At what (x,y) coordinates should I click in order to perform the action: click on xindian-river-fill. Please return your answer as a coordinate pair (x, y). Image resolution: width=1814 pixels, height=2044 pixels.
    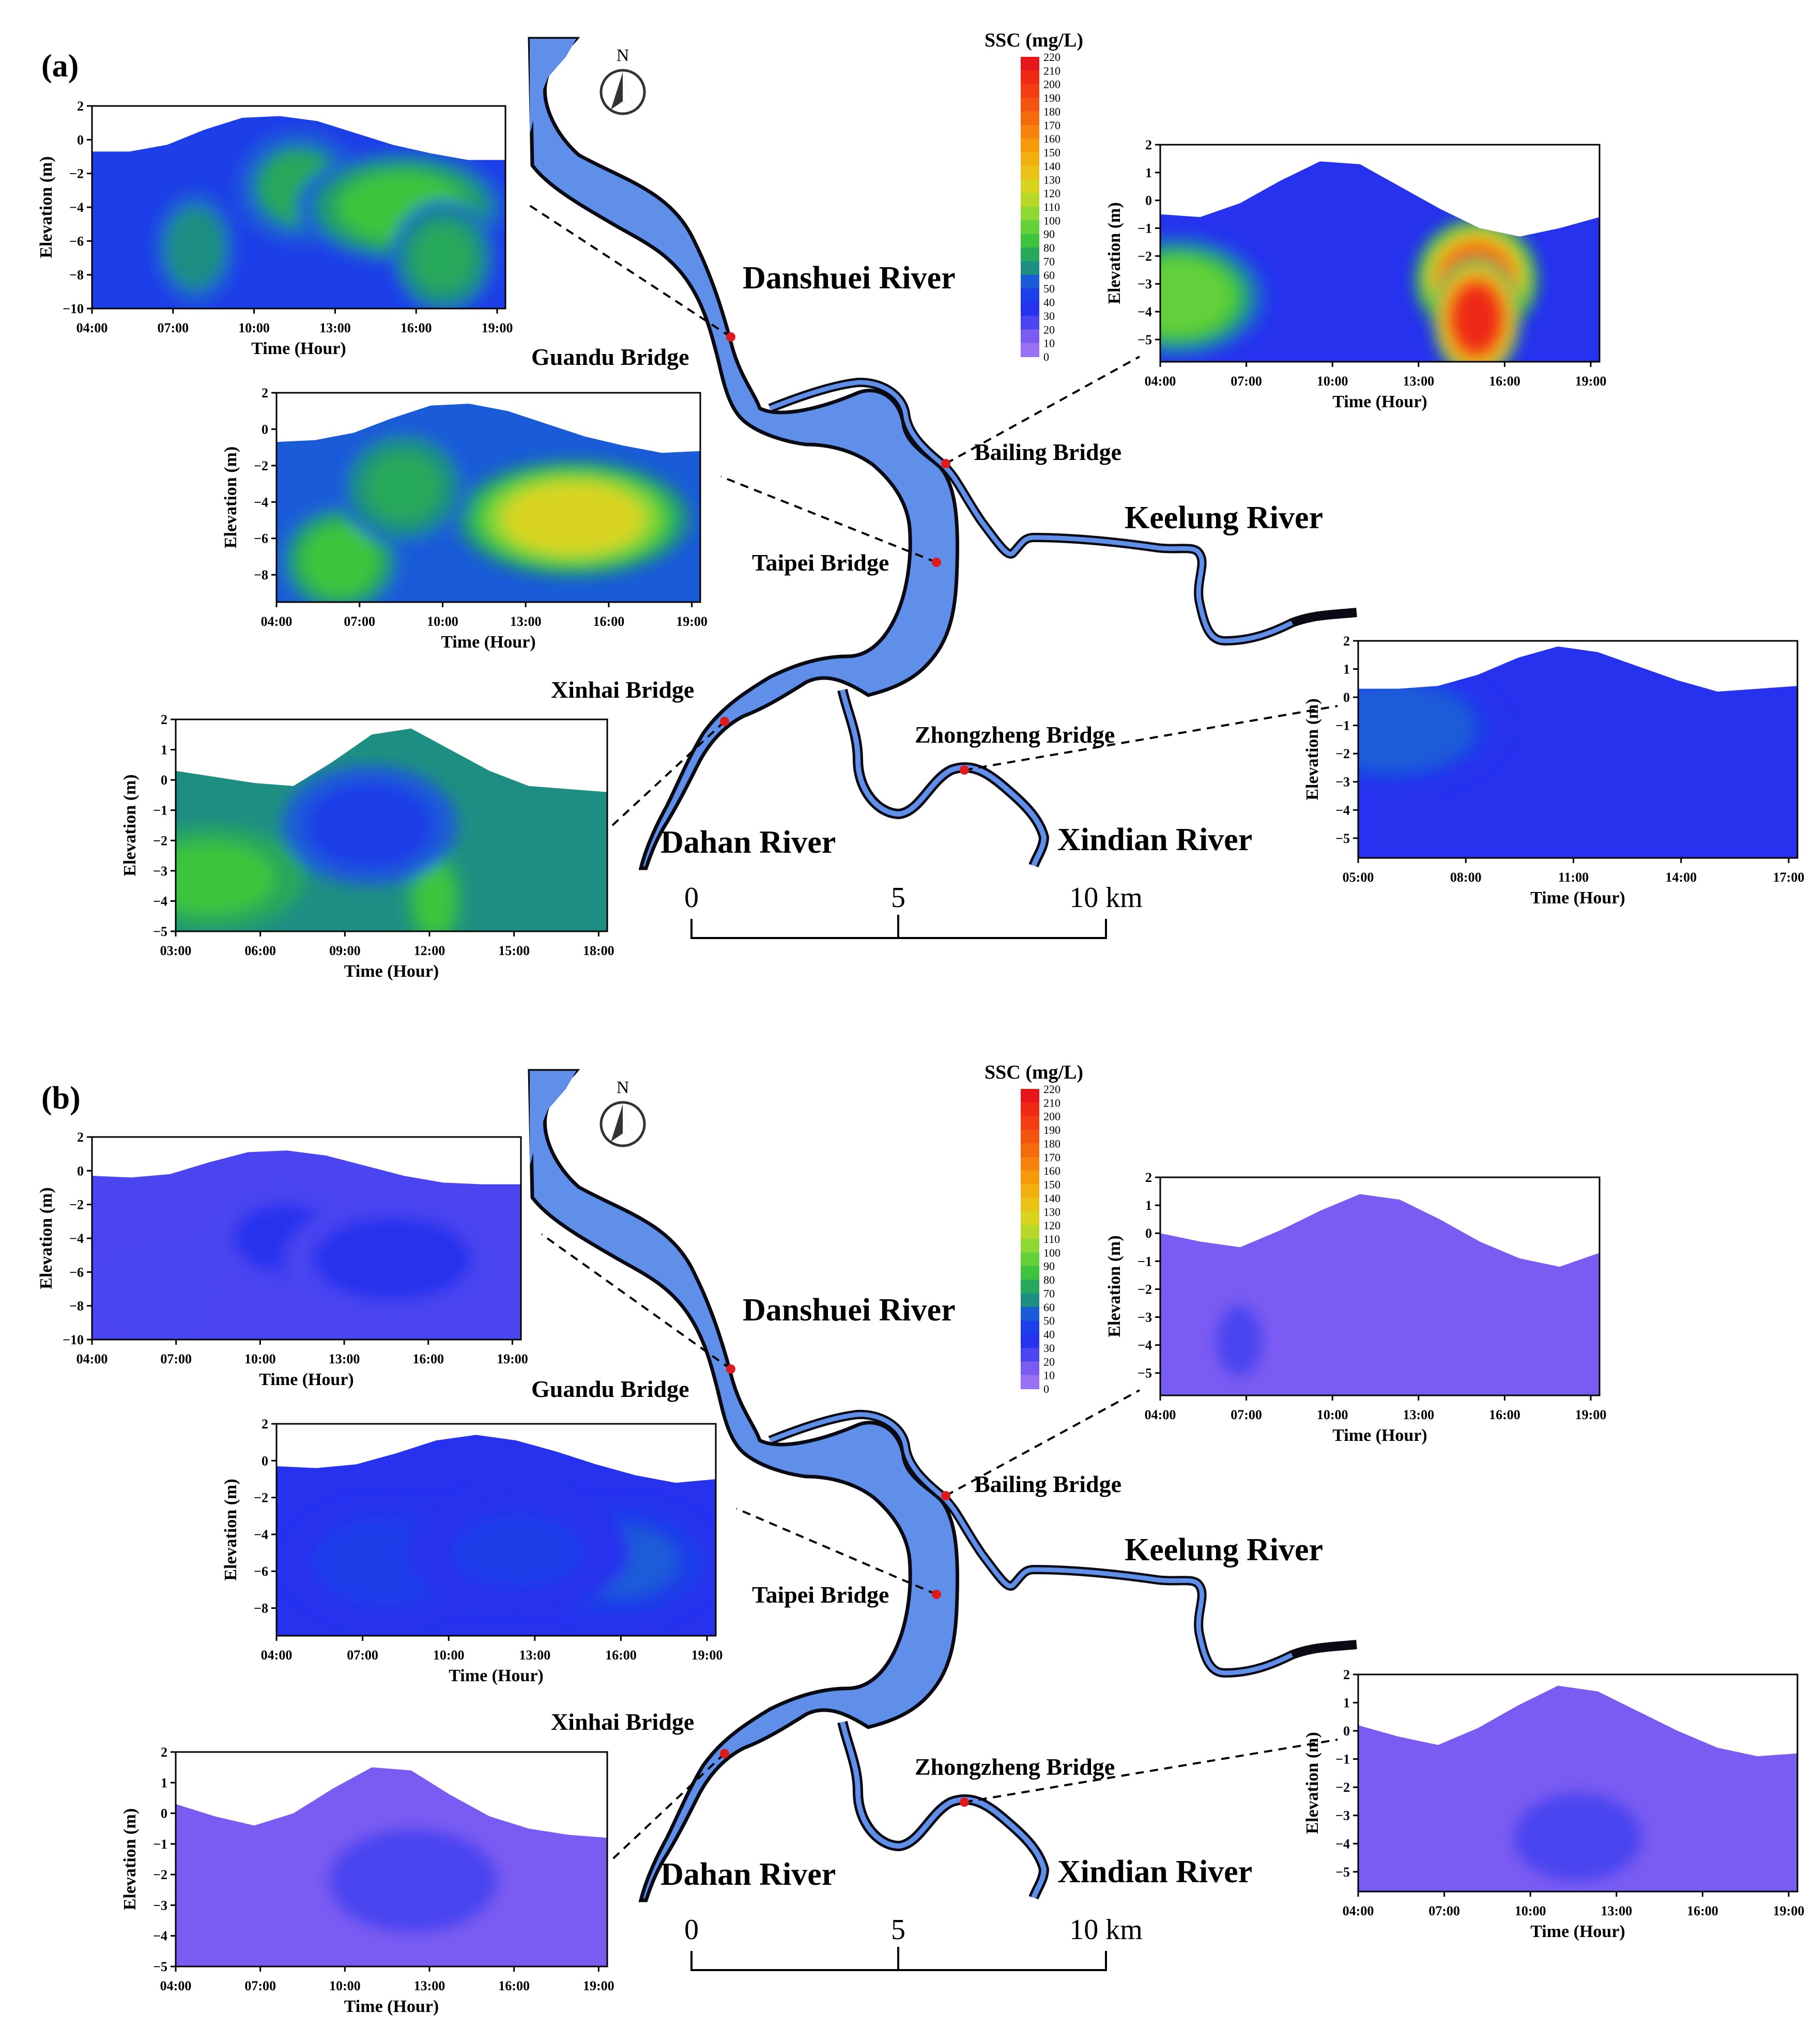
    Looking at the image, I should click on (943, 778).